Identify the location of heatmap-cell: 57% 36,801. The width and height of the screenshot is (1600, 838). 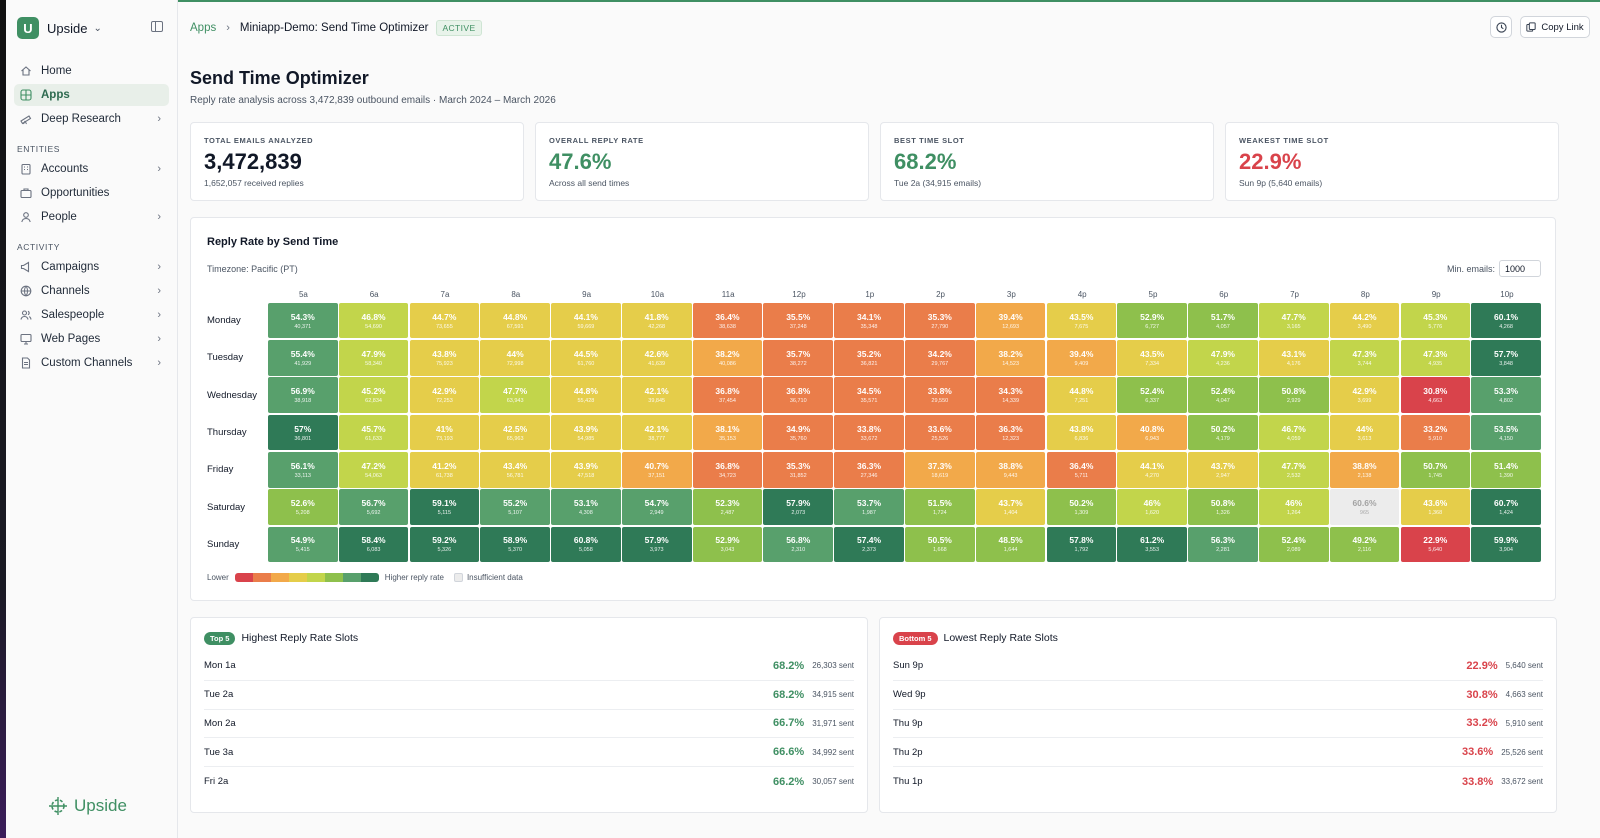
(303, 432).